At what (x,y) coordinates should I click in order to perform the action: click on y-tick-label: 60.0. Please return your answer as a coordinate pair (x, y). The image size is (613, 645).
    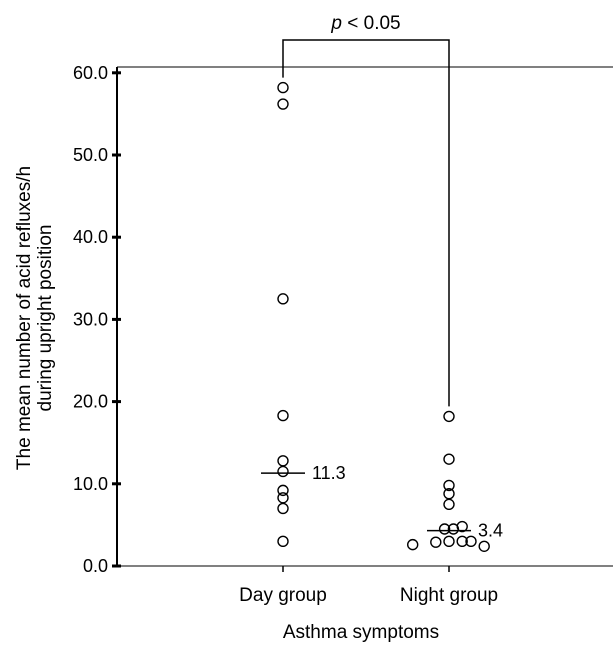
    Looking at the image, I should click on (90, 73).